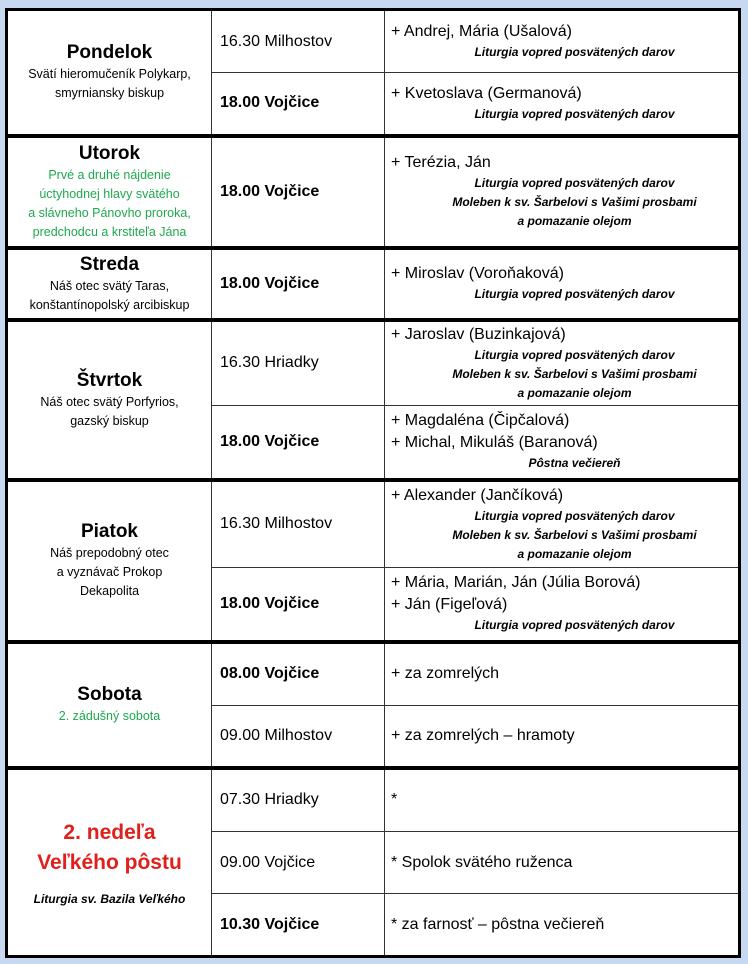  What do you see at coordinates (109, 285) in the screenshot?
I see `feast-description: Náš otec svätý Taras,` at bounding box center [109, 285].